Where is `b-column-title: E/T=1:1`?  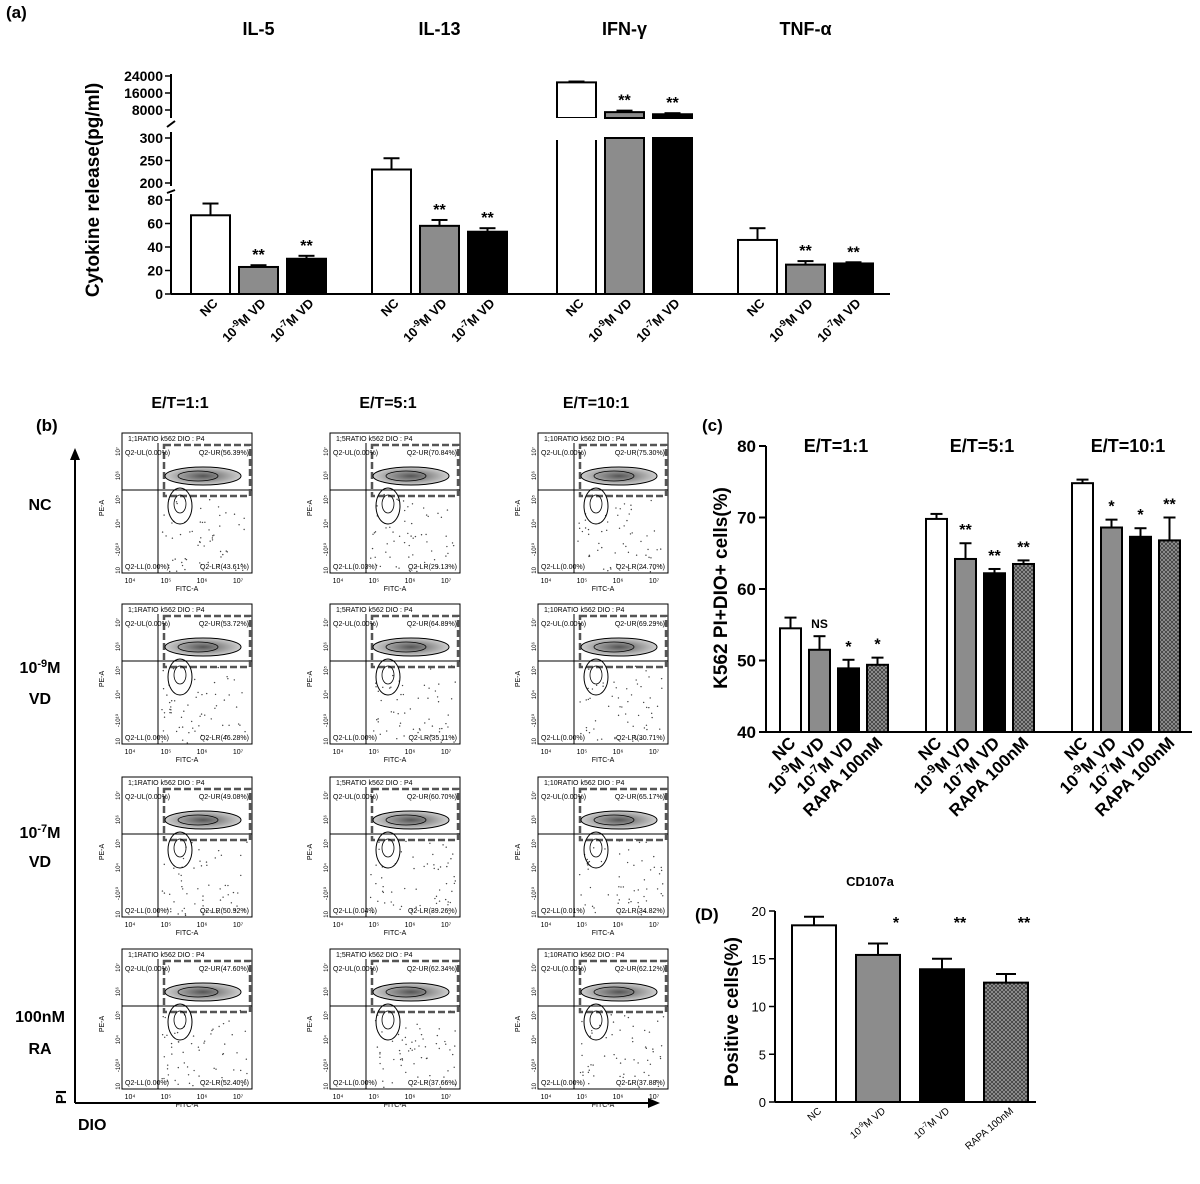
b-column-title: E/T=1:1 is located at coordinates (179, 403).